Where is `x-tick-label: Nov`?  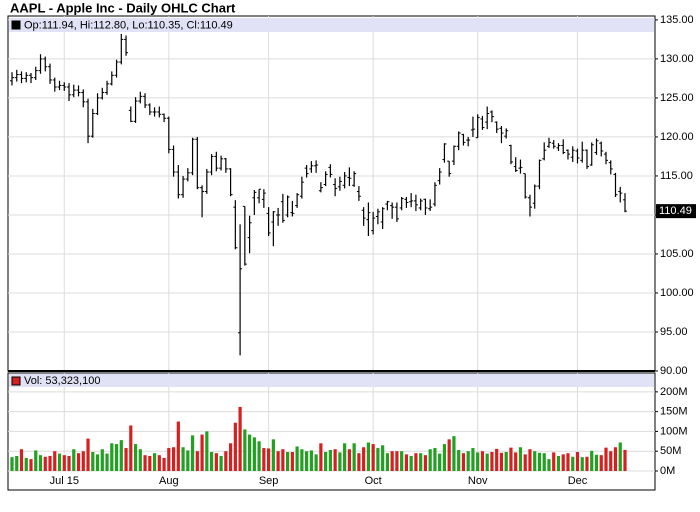 x-tick-label: Nov is located at coordinates (478, 481).